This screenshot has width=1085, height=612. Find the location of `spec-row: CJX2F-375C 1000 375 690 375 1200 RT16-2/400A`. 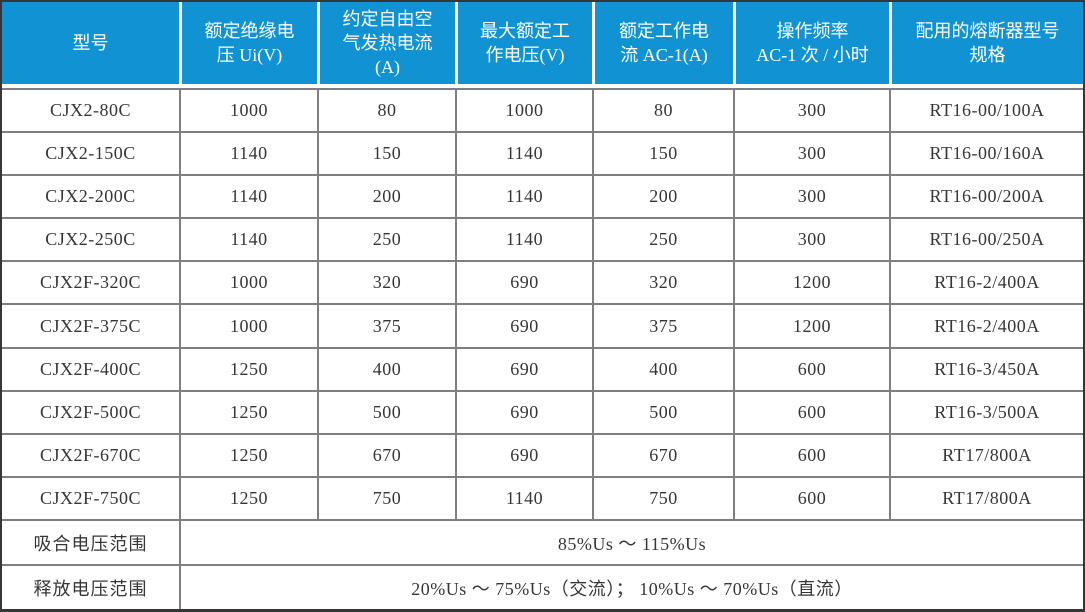

spec-row: CJX2F-375C 1000 375 690 375 1200 RT16-2/400A is located at coordinates (542, 325).